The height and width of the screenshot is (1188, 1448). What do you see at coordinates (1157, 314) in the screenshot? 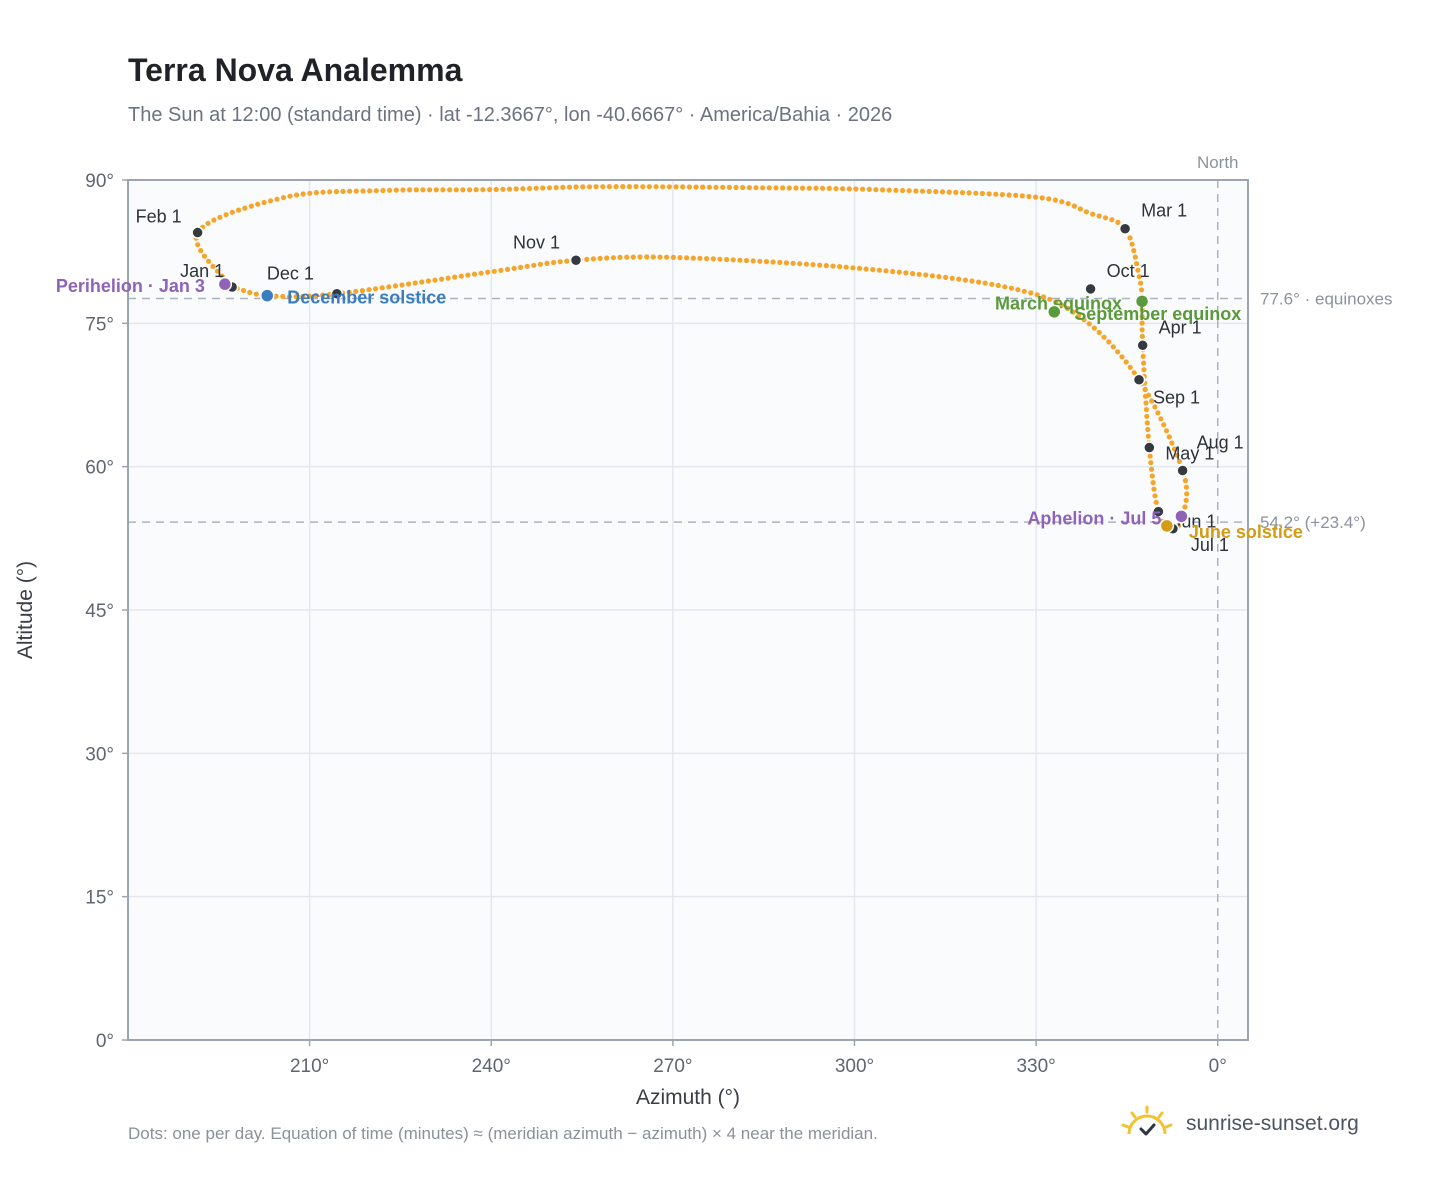
I see `event-label: September equinox` at bounding box center [1157, 314].